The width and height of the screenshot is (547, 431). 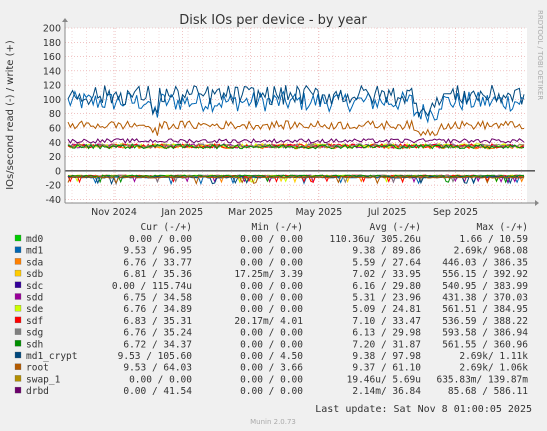 I want to click on legend-value-max: 540.95 / 383.99, so click(x=485, y=286).